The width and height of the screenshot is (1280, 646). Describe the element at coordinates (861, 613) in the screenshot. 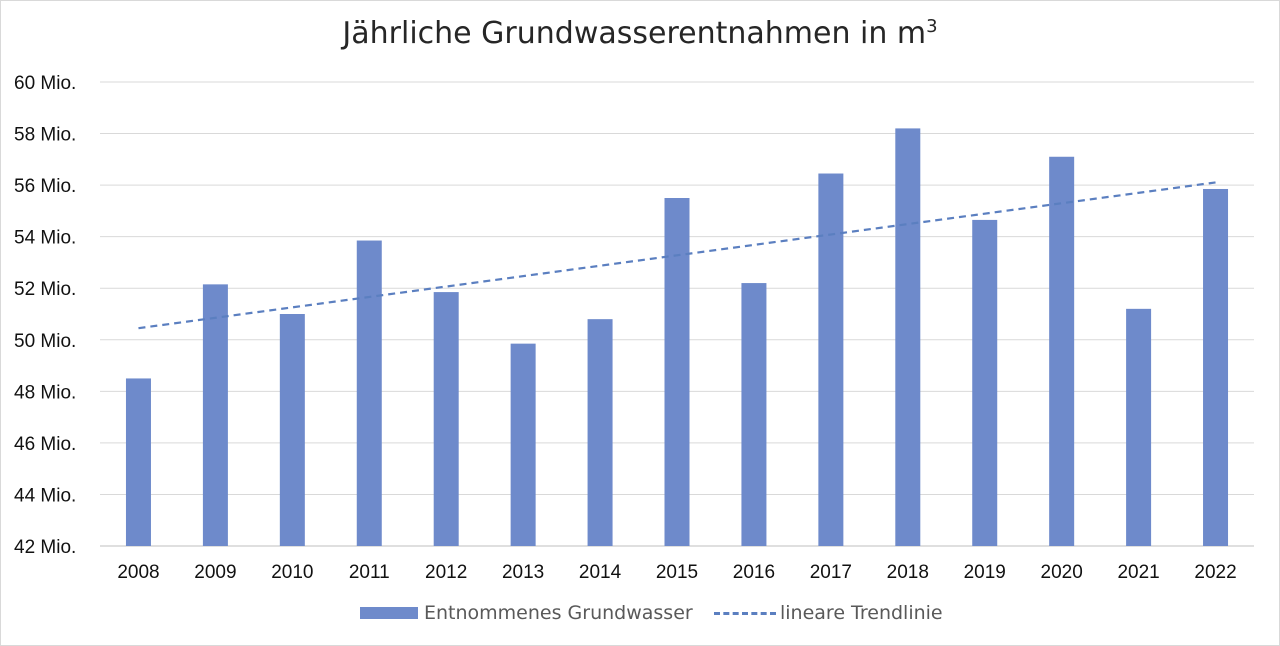

I see `legend-label-trendline: lineare Trendlinie` at that location.